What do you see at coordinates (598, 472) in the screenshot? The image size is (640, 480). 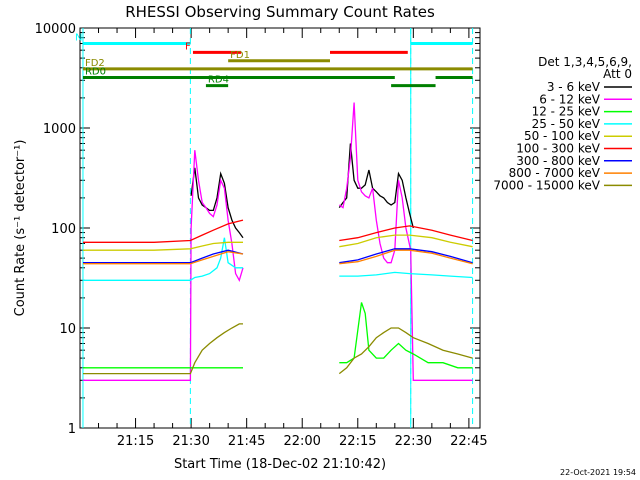 I see `footer-timestamp: 22-Oct-2021 19:54` at bounding box center [598, 472].